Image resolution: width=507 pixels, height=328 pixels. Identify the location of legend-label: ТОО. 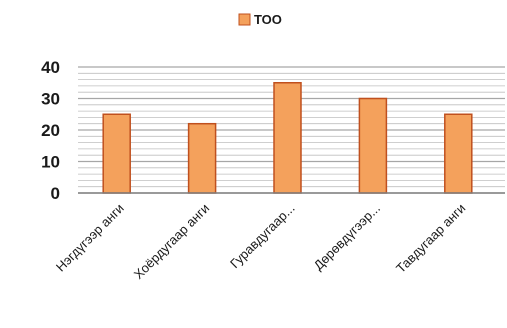
(268, 19).